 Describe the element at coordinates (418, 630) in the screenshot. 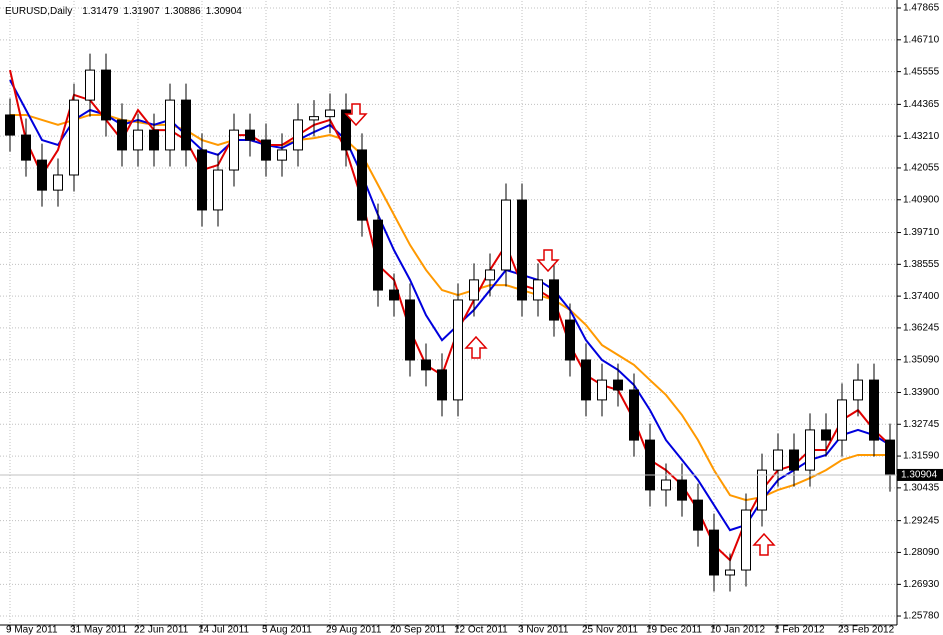

I see `x-tick-label: 20 Sep 2011` at that location.